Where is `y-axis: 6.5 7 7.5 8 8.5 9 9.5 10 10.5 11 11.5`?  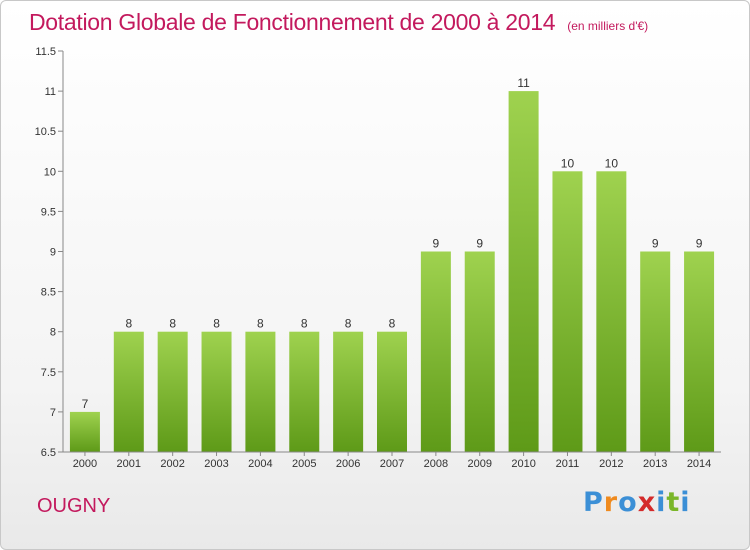
y-axis: 6.5 7 7.5 8 8.5 9 9.5 10 10.5 11 11.5 is located at coordinates (49, 252).